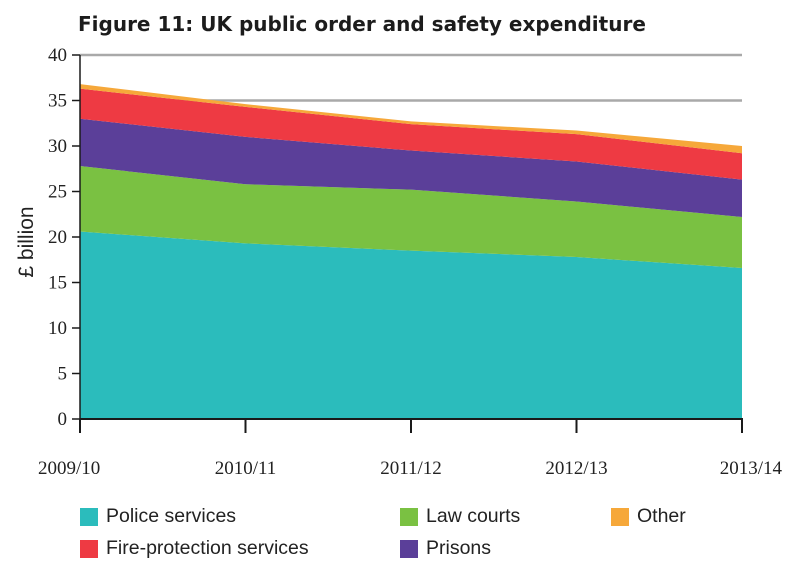 Image resolution: width=800 pixels, height=584 pixels. I want to click on area-law-courts, so click(411, 217).